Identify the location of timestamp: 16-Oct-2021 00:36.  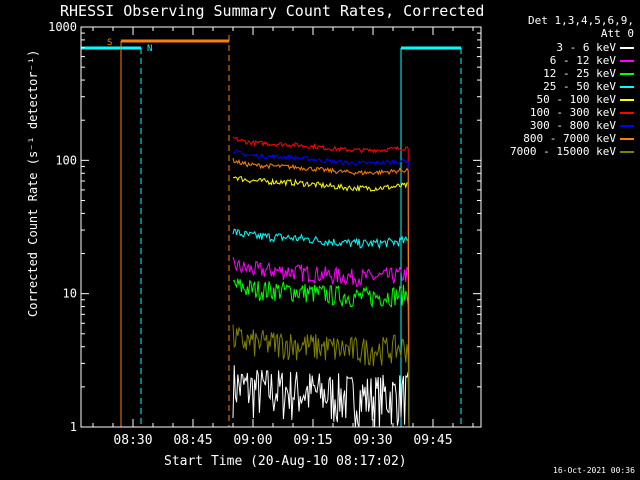
(594, 470).